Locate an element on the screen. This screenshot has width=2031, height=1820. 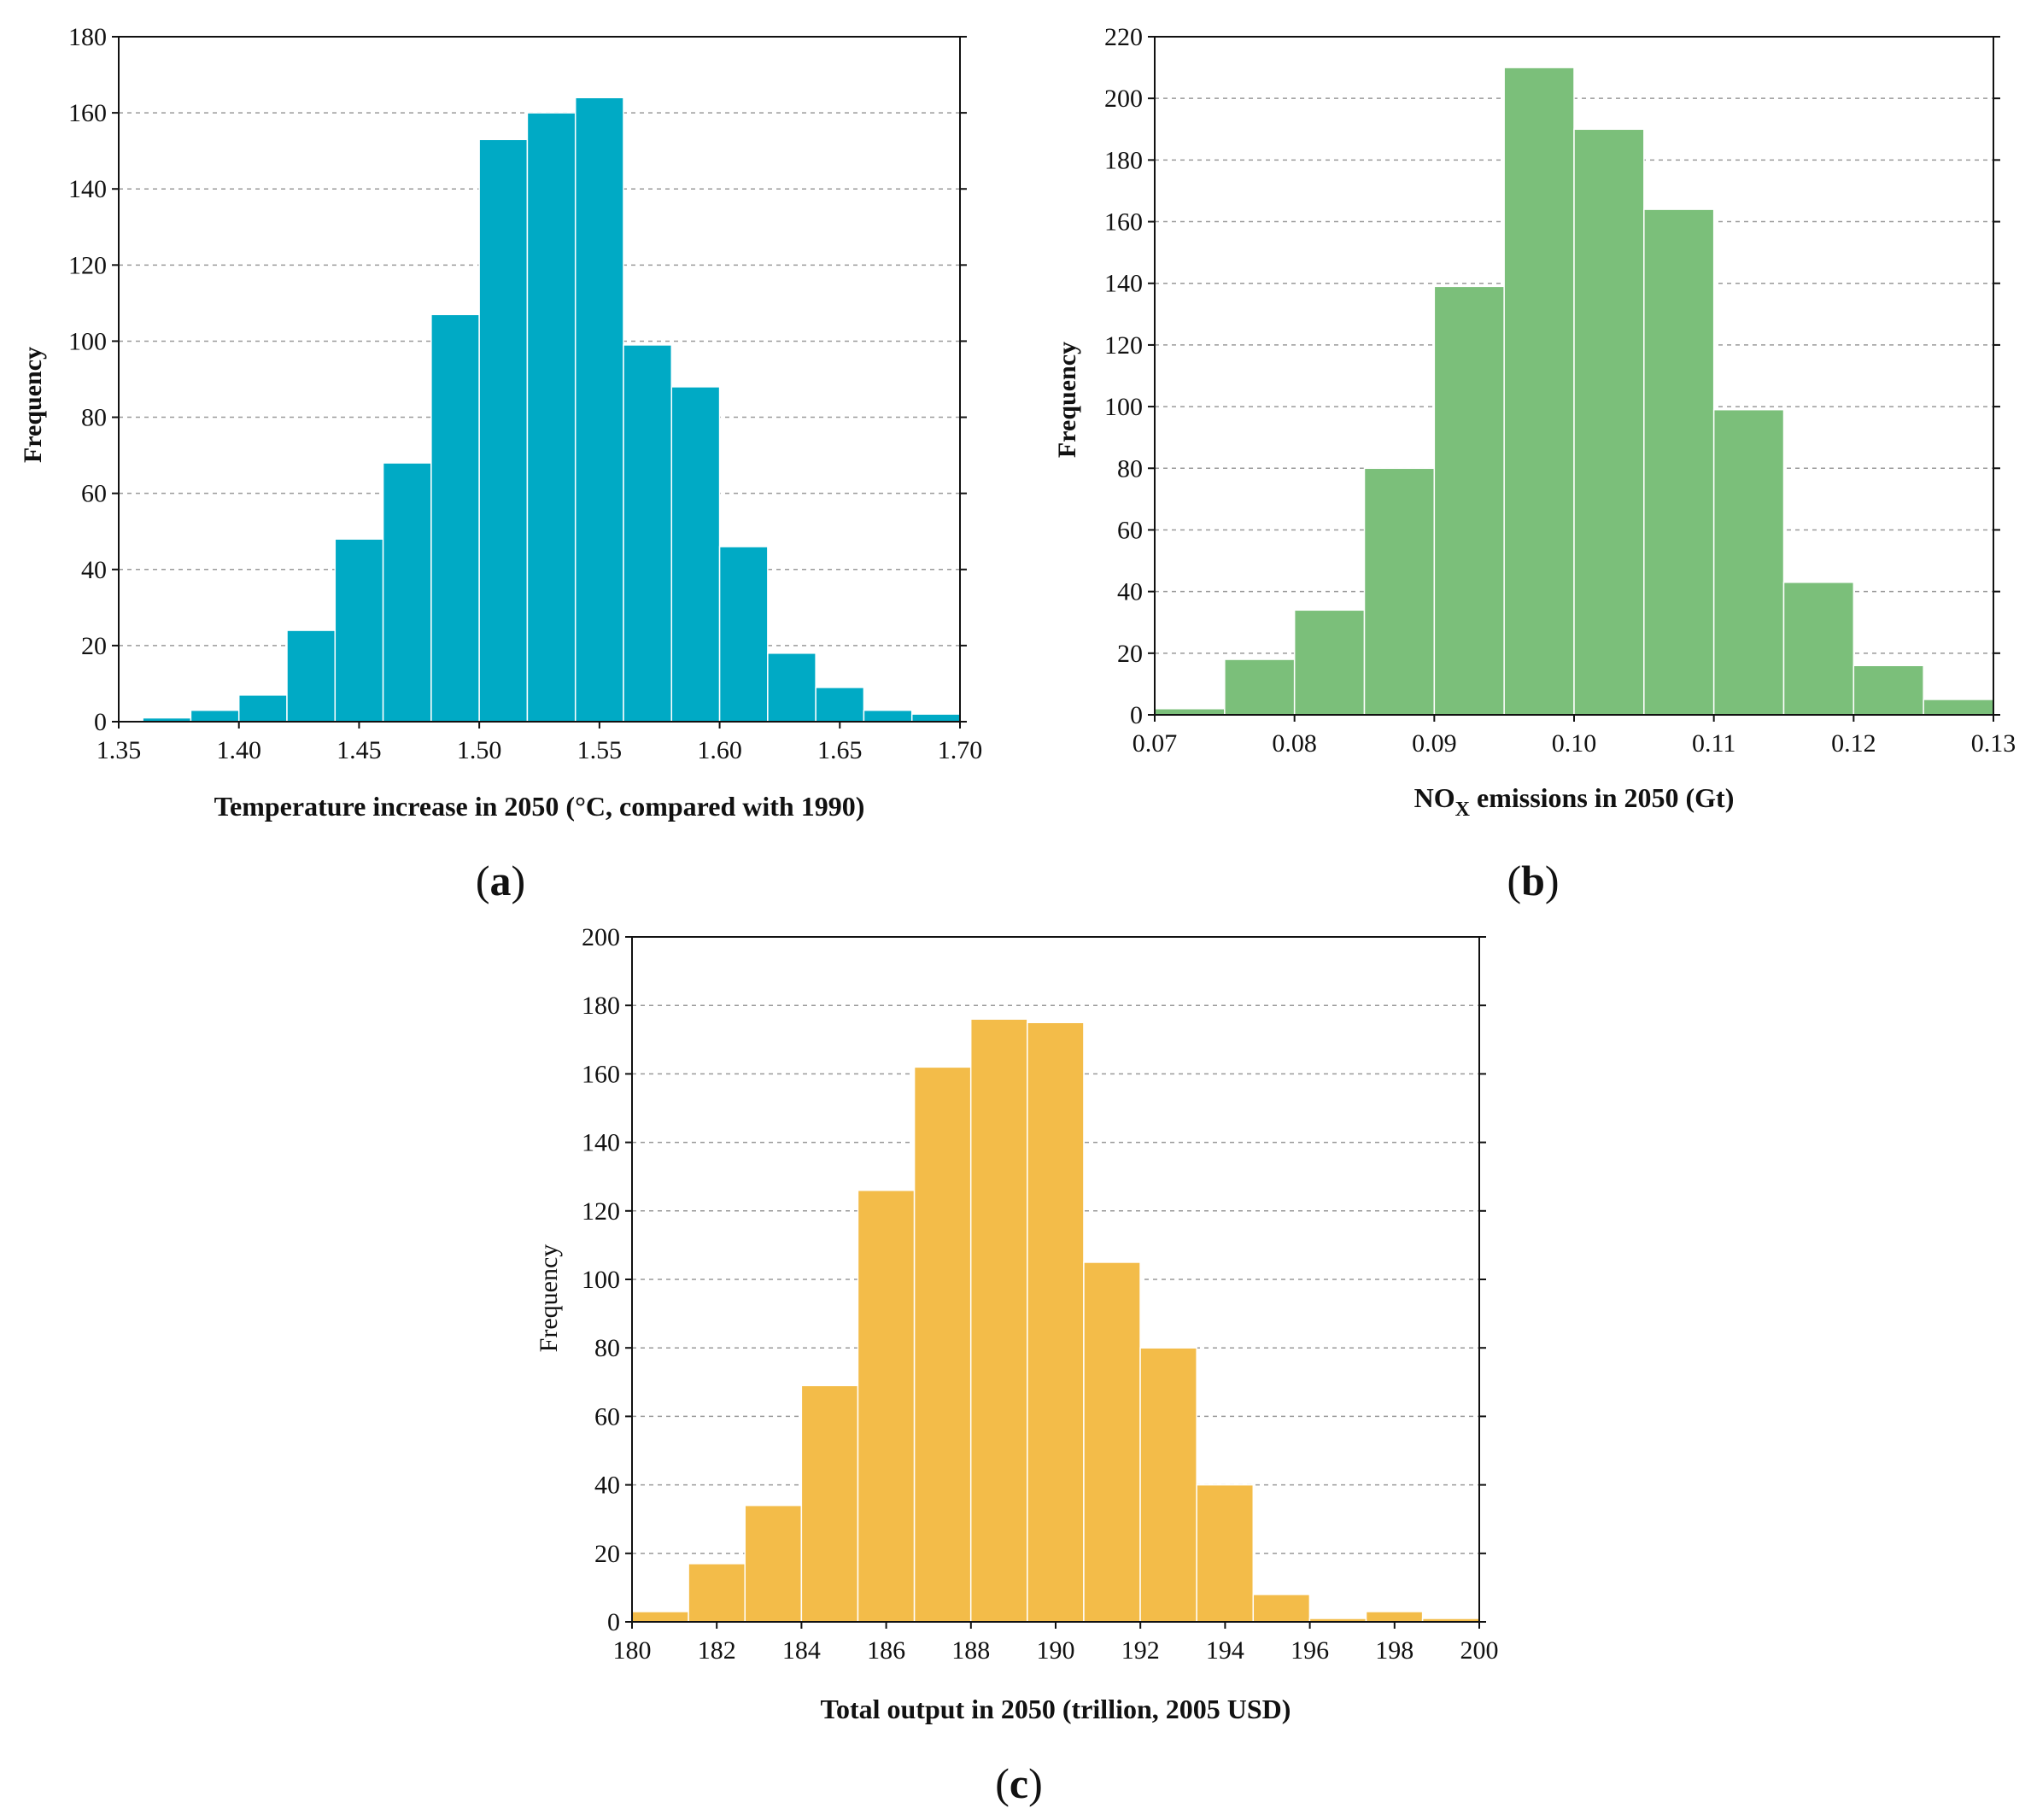
x-tick-label: 200 is located at coordinates (1479, 1651).